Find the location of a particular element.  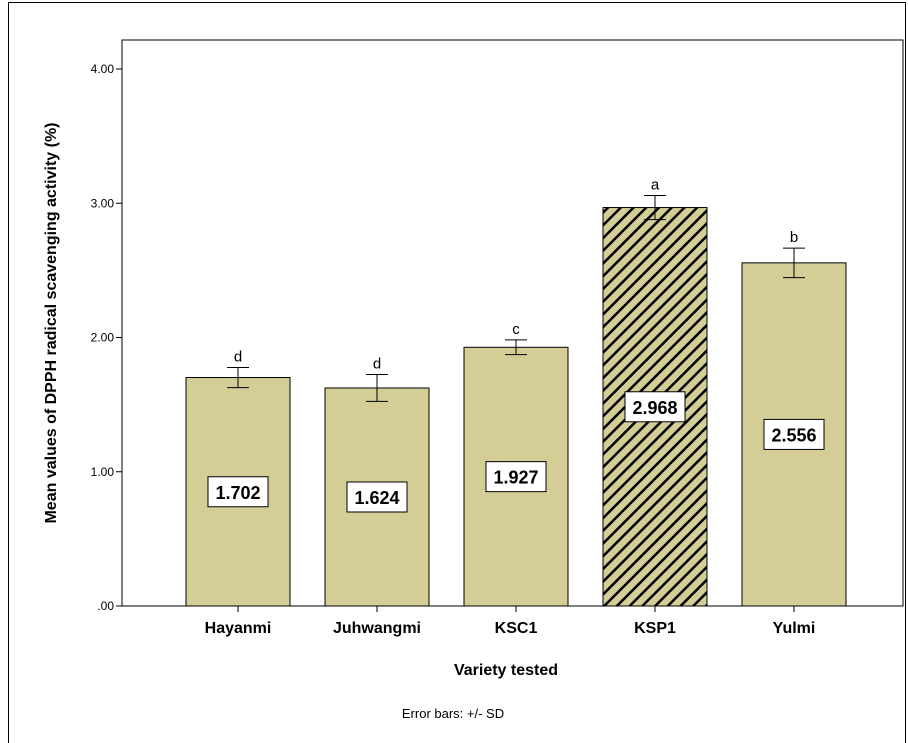

value-label-text: 1.927 is located at coordinates (515, 478).